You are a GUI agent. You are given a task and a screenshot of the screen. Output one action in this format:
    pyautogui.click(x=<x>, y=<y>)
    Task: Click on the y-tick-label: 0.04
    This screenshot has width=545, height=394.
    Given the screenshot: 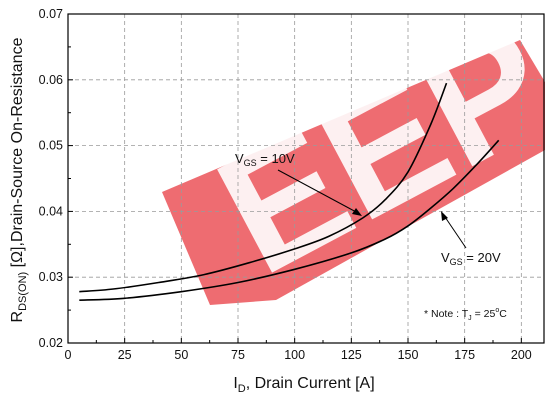 What is the action you would take?
    pyautogui.click(x=51, y=211)
    